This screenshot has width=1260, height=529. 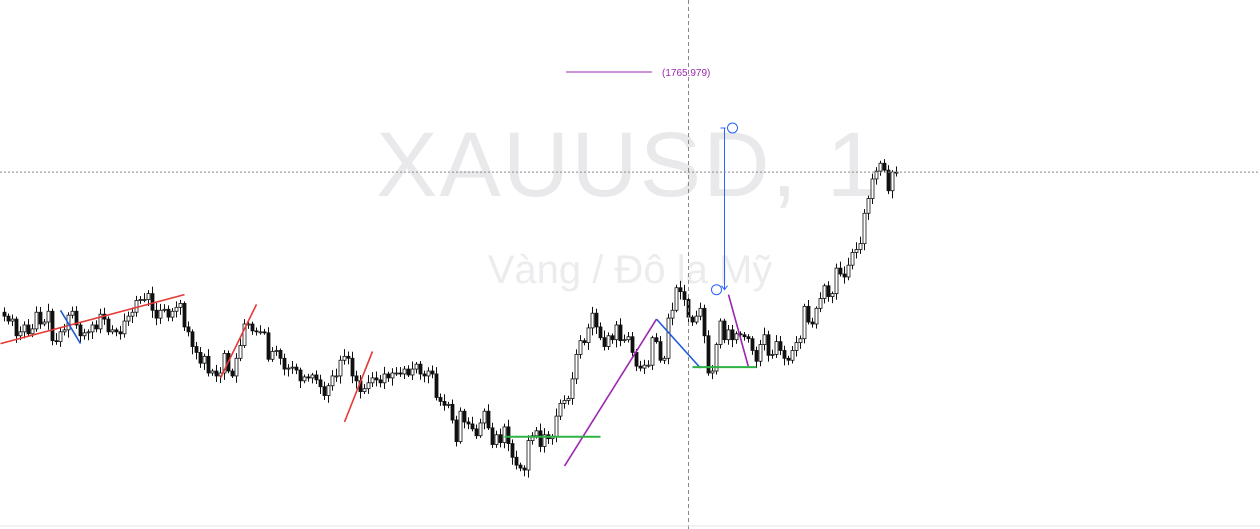 What do you see at coordinates (686, 73) in the screenshot?
I see `price-line-label: (1765.979)` at bounding box center [686, 73].